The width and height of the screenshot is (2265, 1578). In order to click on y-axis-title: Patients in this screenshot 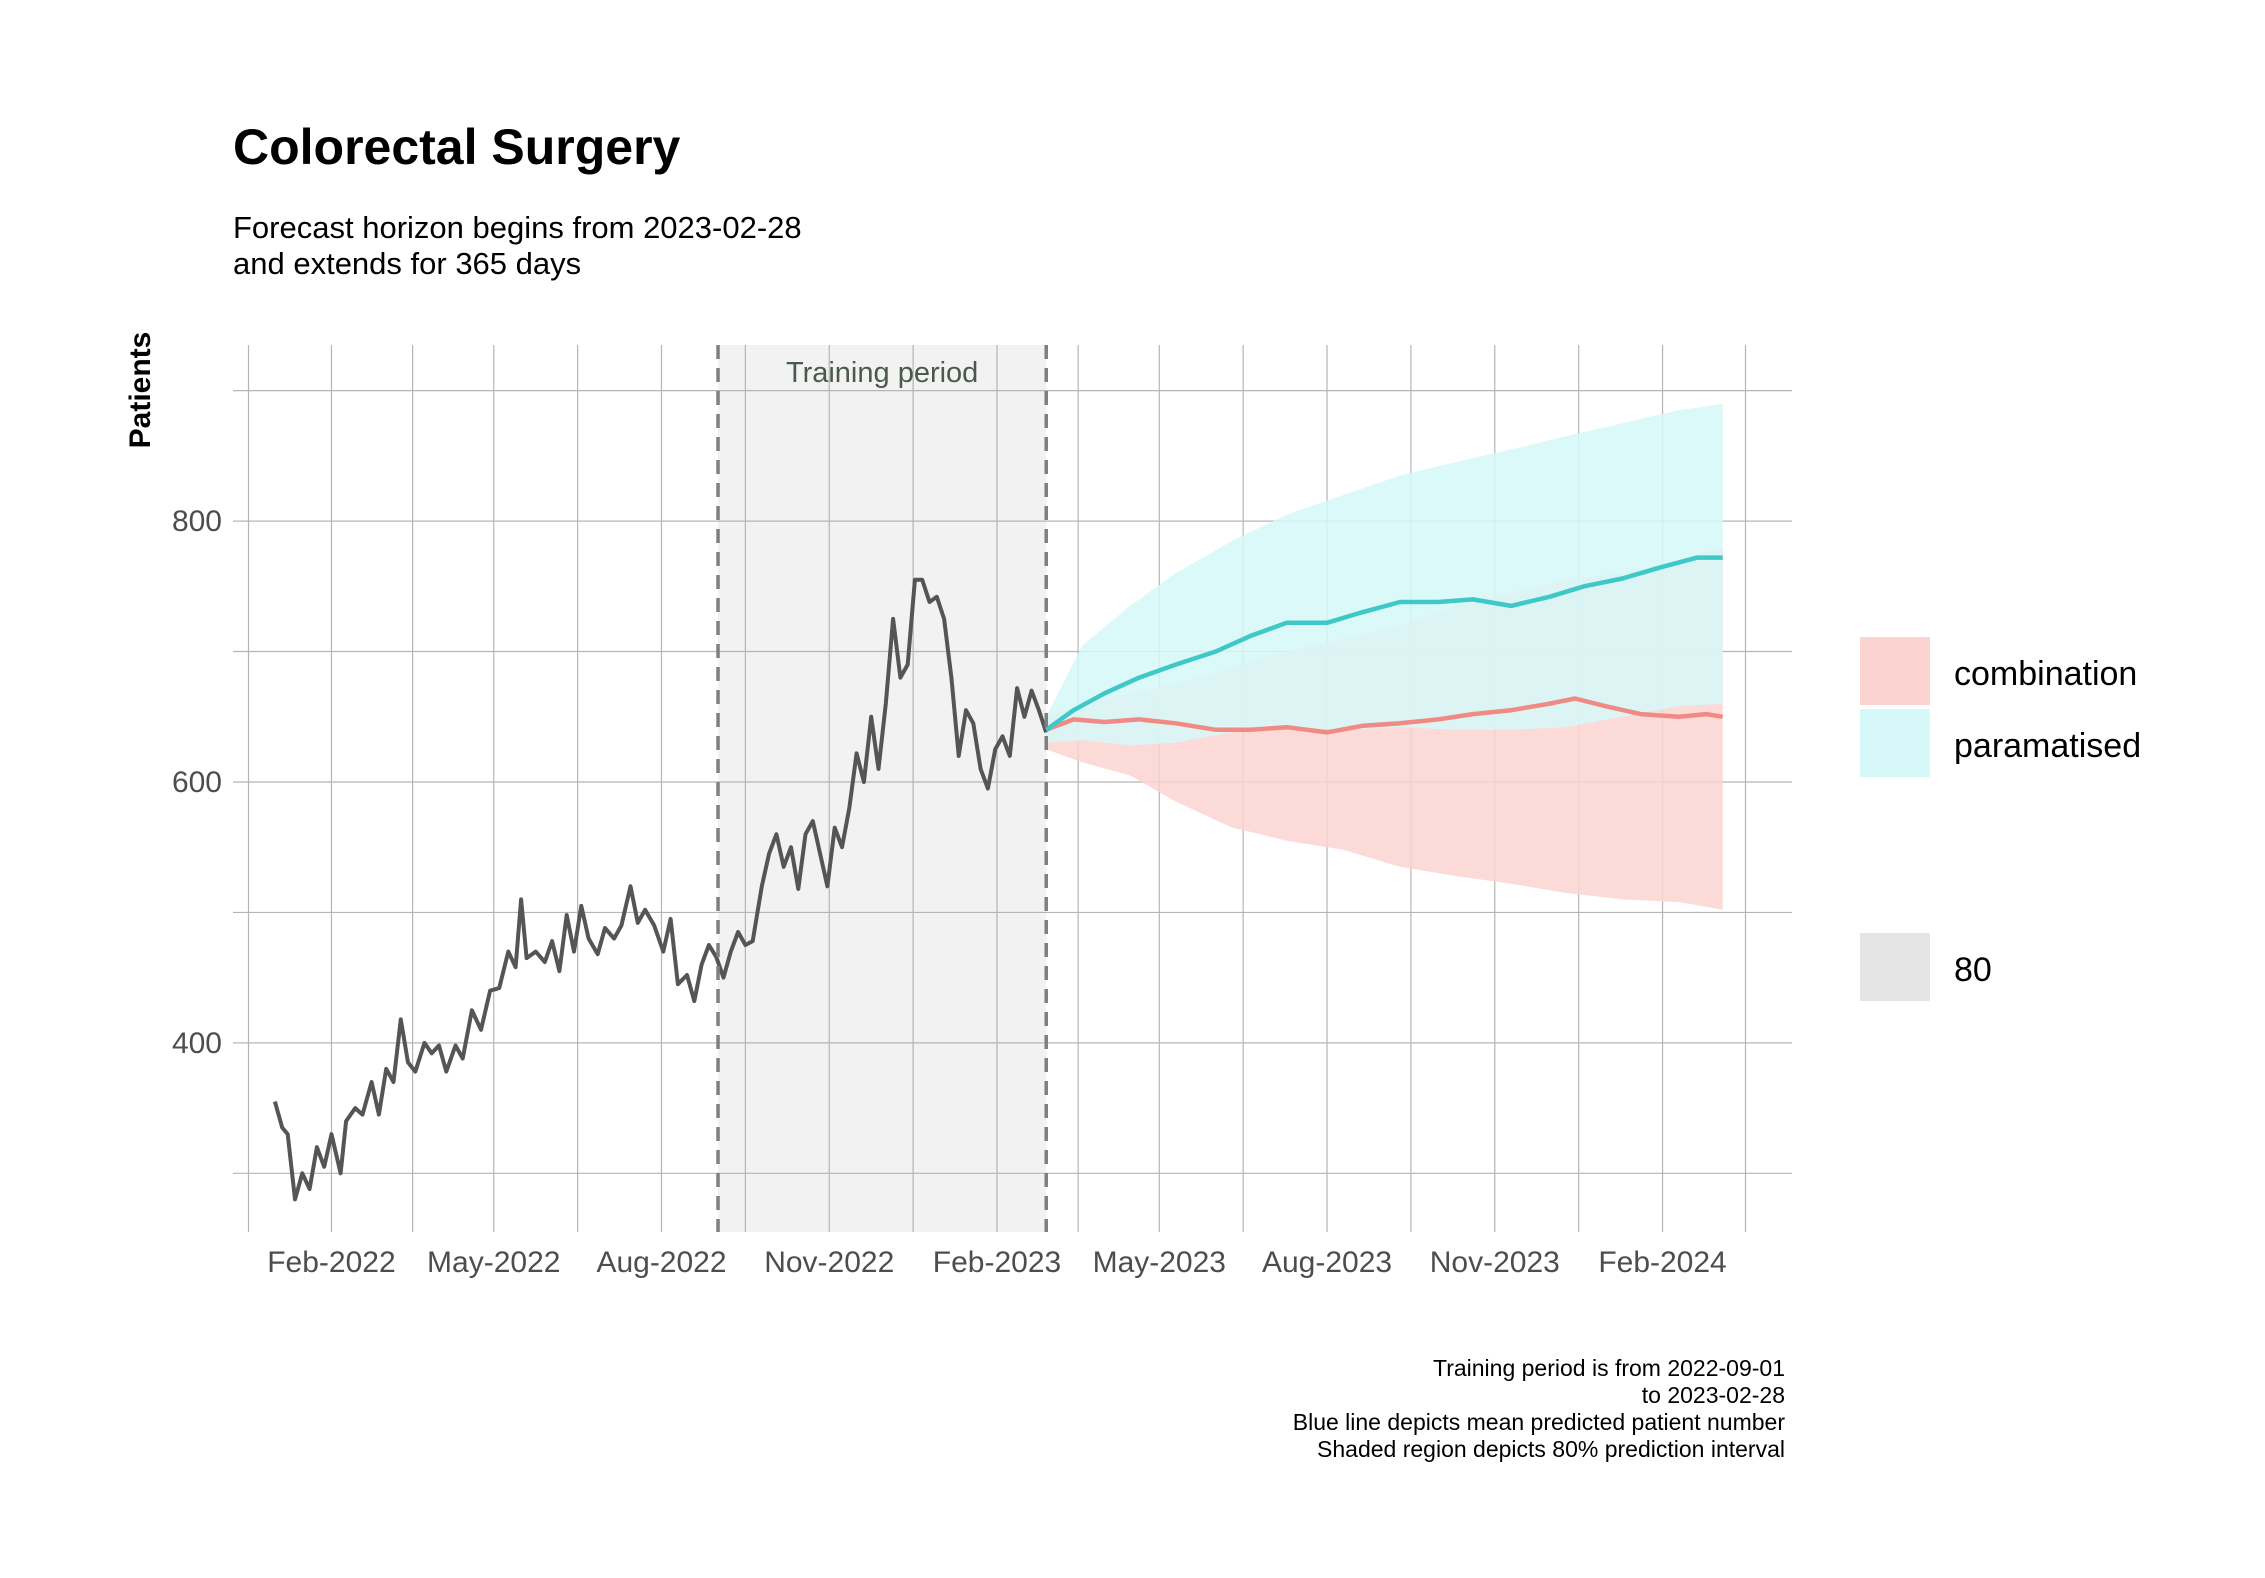, I will do `click(140, 390)`.